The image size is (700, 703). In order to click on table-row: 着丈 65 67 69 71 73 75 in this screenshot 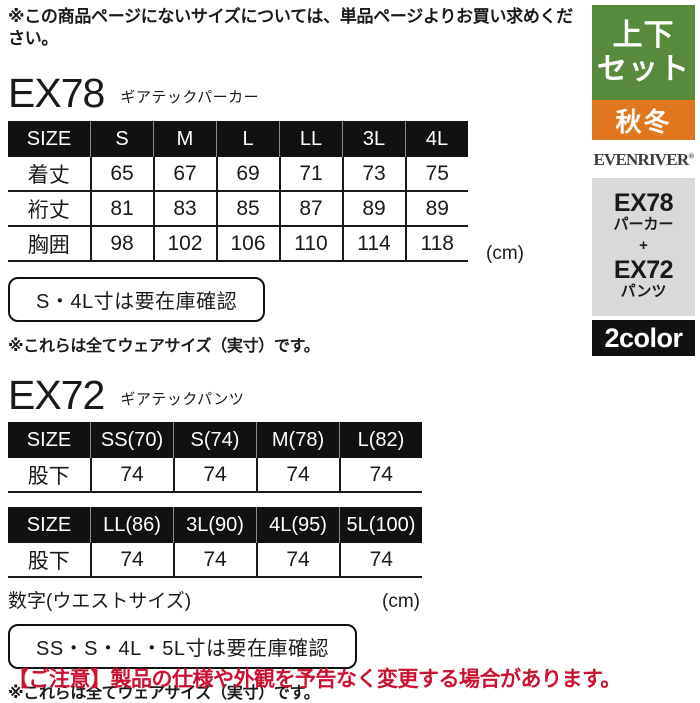, I will do `click(238, 175)`.